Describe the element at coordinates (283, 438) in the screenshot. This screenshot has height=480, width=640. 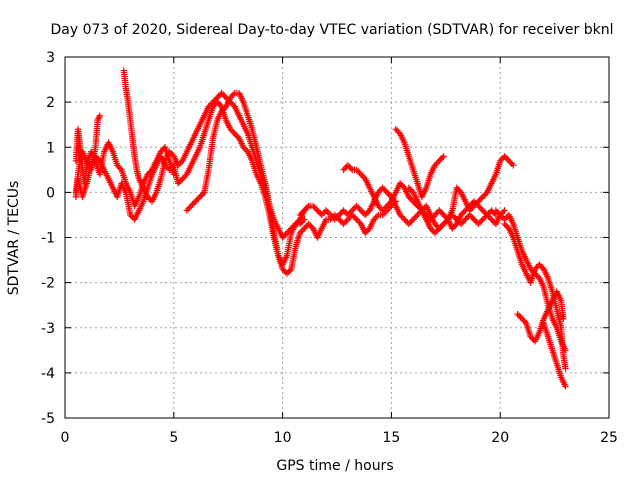
I see `x-tick-label: 10` at that location.